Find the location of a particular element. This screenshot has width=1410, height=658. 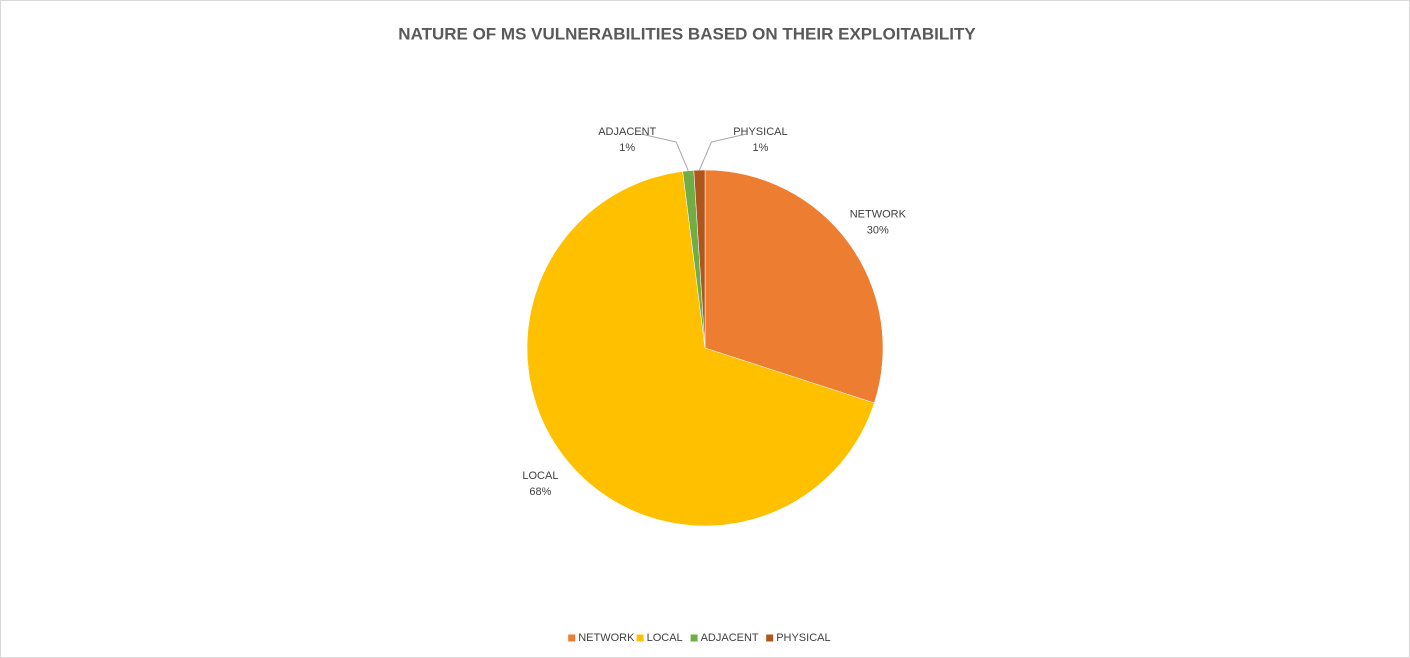

legend-label: PHYSICAL is located at coordinates (803, 638).